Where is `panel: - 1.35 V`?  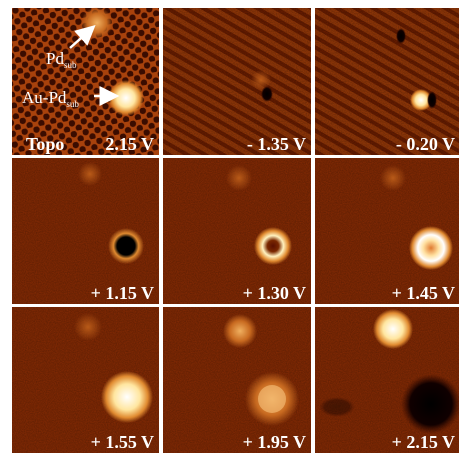
panel: - 1.35 V is located at coordinates (237, 81).